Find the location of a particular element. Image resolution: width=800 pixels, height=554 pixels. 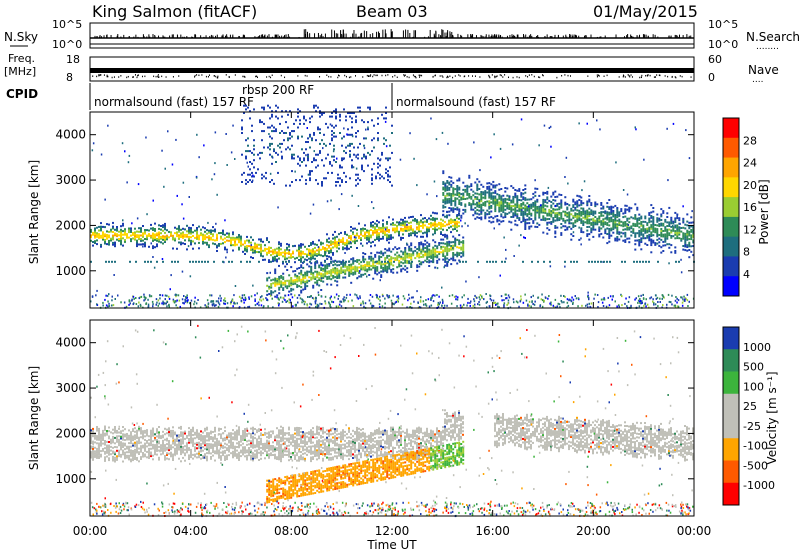

nsearch-tick-bottom: 10^0 is located at coordinates (723, 44).